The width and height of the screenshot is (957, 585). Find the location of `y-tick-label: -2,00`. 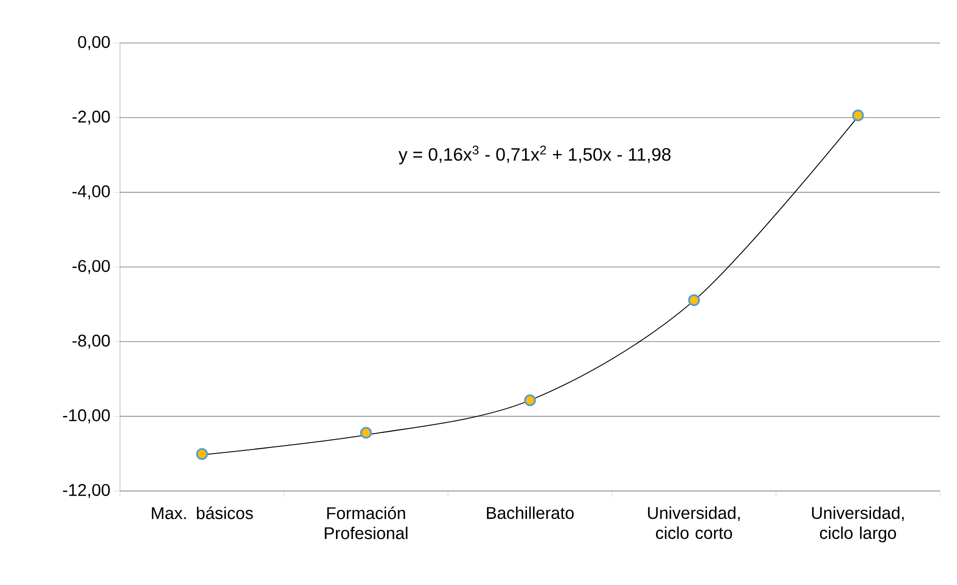

y-tick-label: -2,00 is located at coordinates (91, 117).